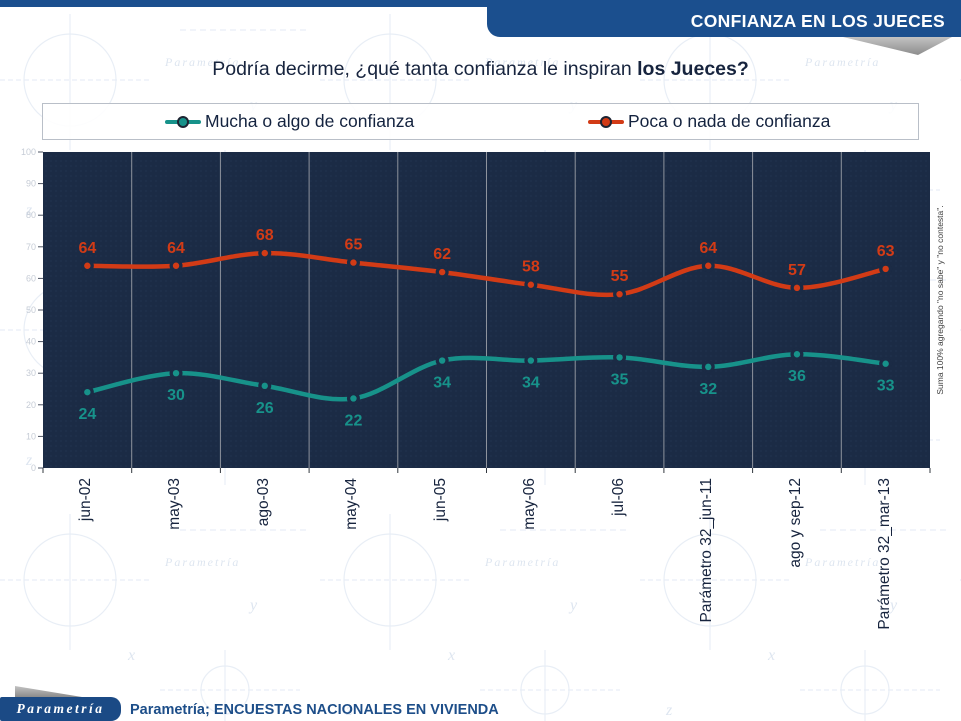  What do you see at coordinates (265, 408) in the screenshot?
I see `data-value-label: 26` at bounding box center [265, 408].